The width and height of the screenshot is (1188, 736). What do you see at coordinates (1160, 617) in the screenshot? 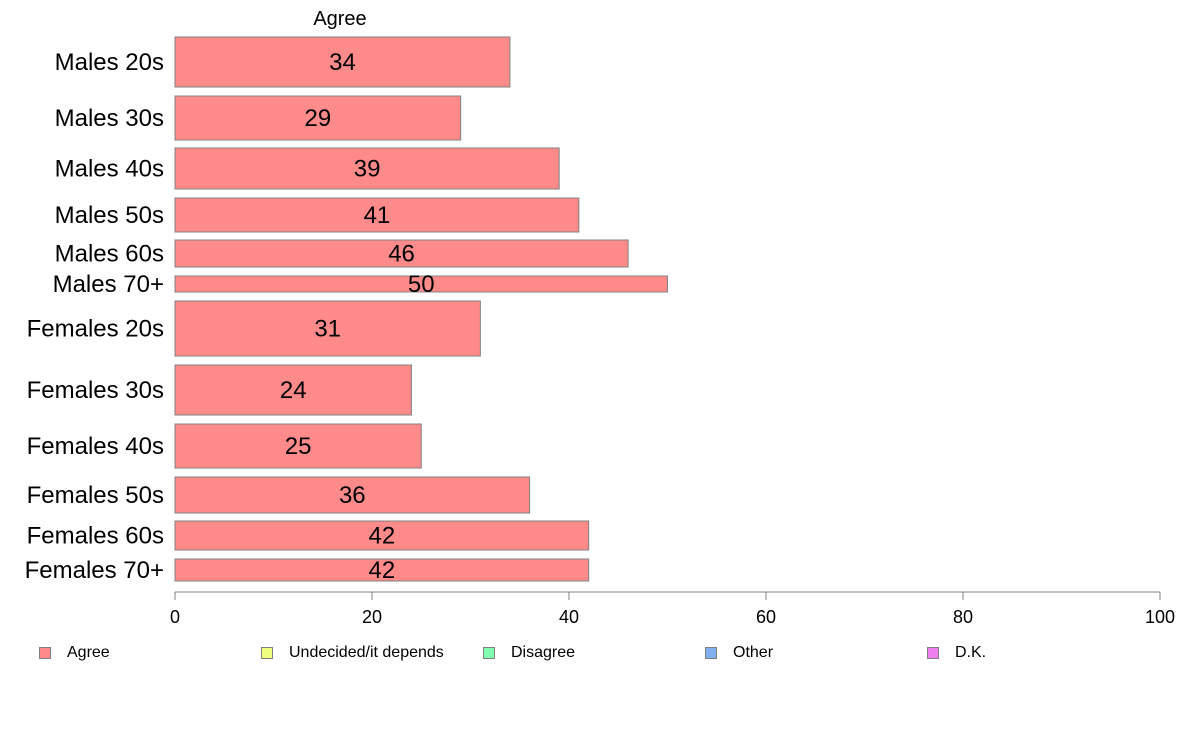
I see `x-tick-label: 100` at bounding box center [1160, 617].